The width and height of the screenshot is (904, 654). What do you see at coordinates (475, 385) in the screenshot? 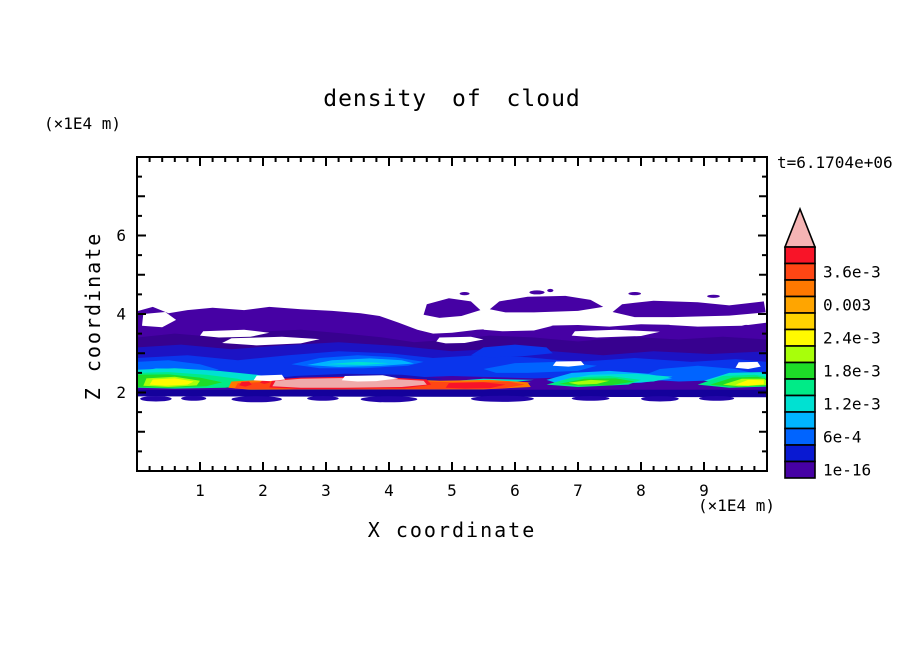
I see `cloud-red-core` at bounding box center [475, 385].